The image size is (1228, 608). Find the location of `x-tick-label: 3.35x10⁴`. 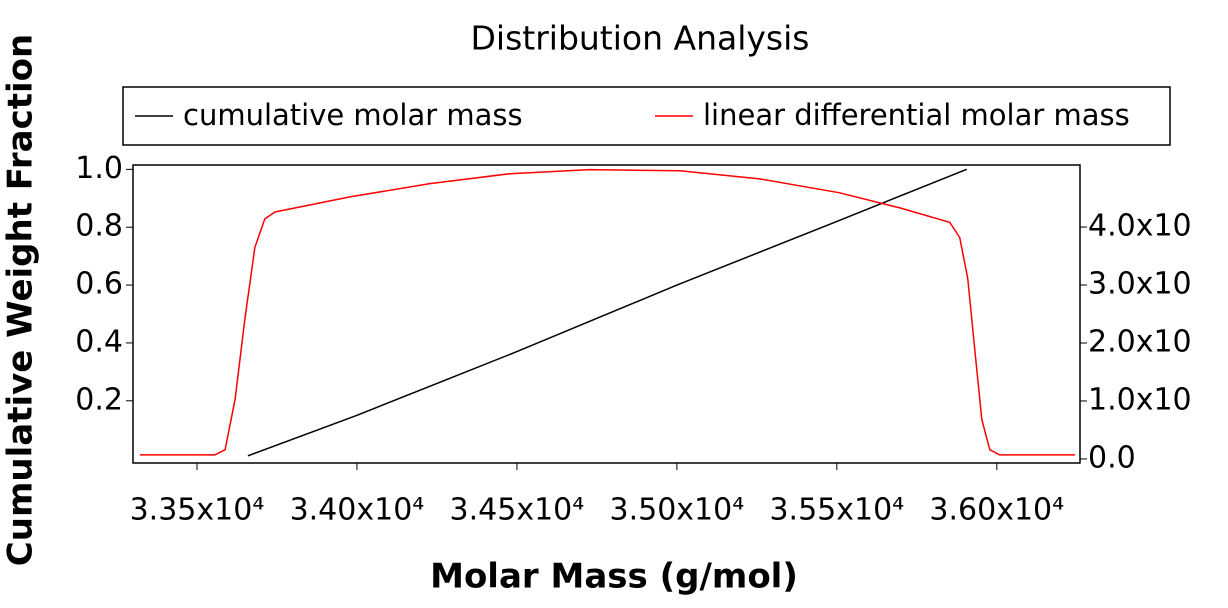

x-tick-label: 3.35x10⁴ is located at coordinates (197, 510).